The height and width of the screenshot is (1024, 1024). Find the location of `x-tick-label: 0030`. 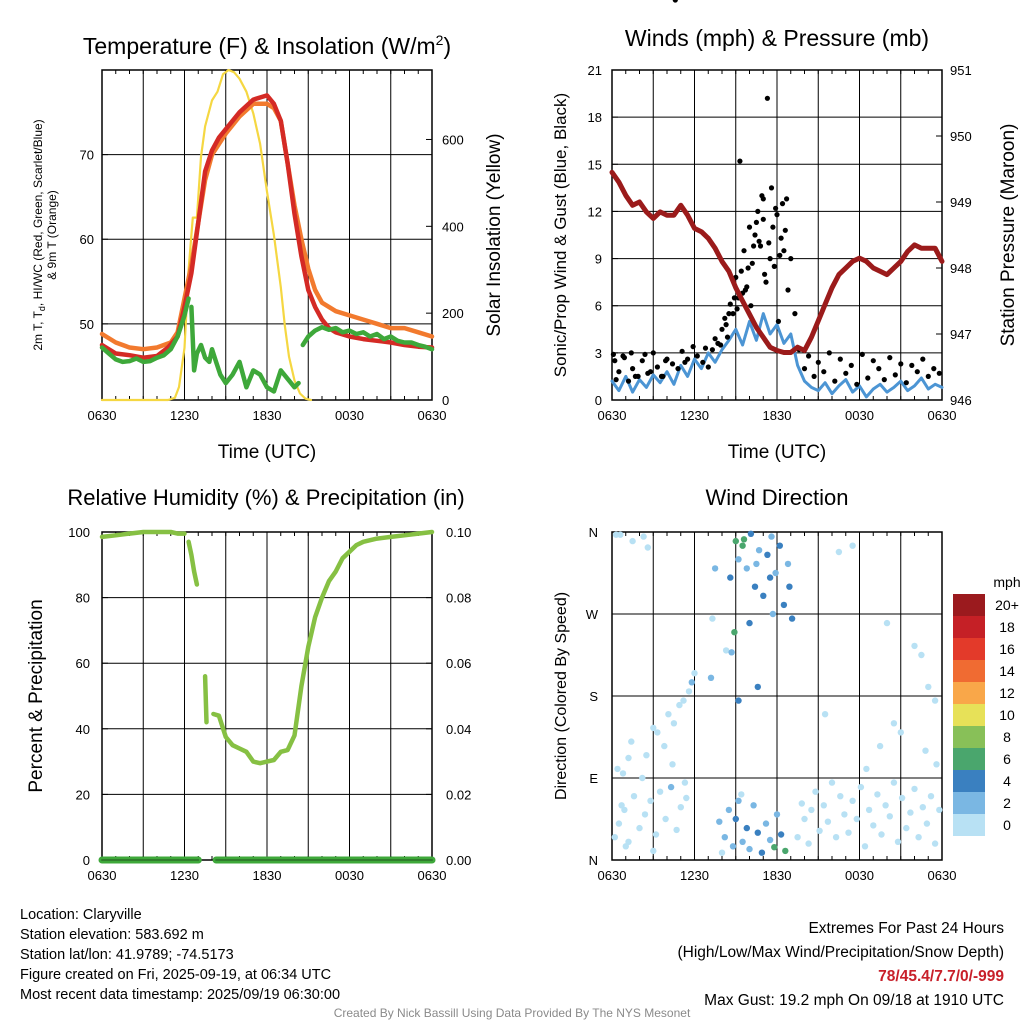

x-tick-label: 0030 is located at coordinates (859, 875).